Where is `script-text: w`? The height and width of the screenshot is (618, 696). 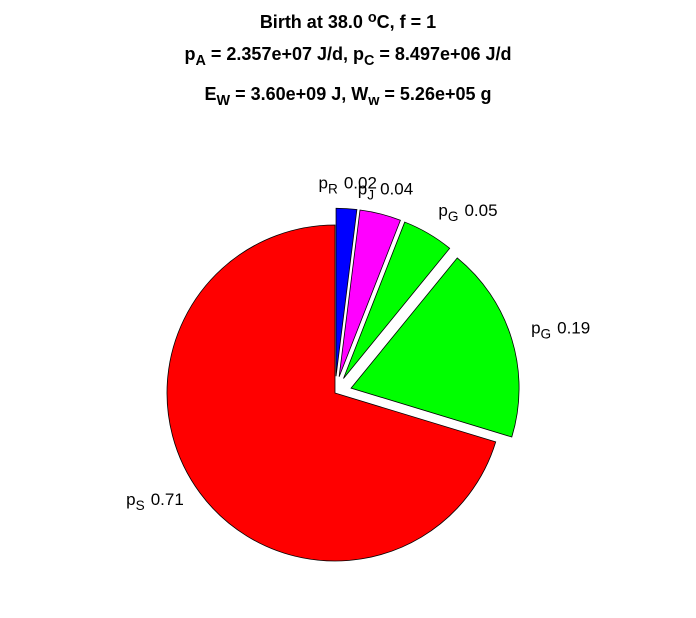
script-text: w is located at coordinates (373, 101).